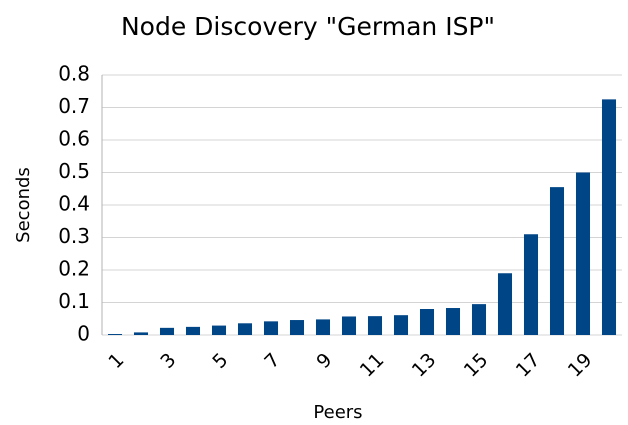 This screenshot has width=628, height=425. What do you see at coordinates (74, 106) in the screenshot?
I see `y-tick-label: 0.7` at bounding box center [74, 106].